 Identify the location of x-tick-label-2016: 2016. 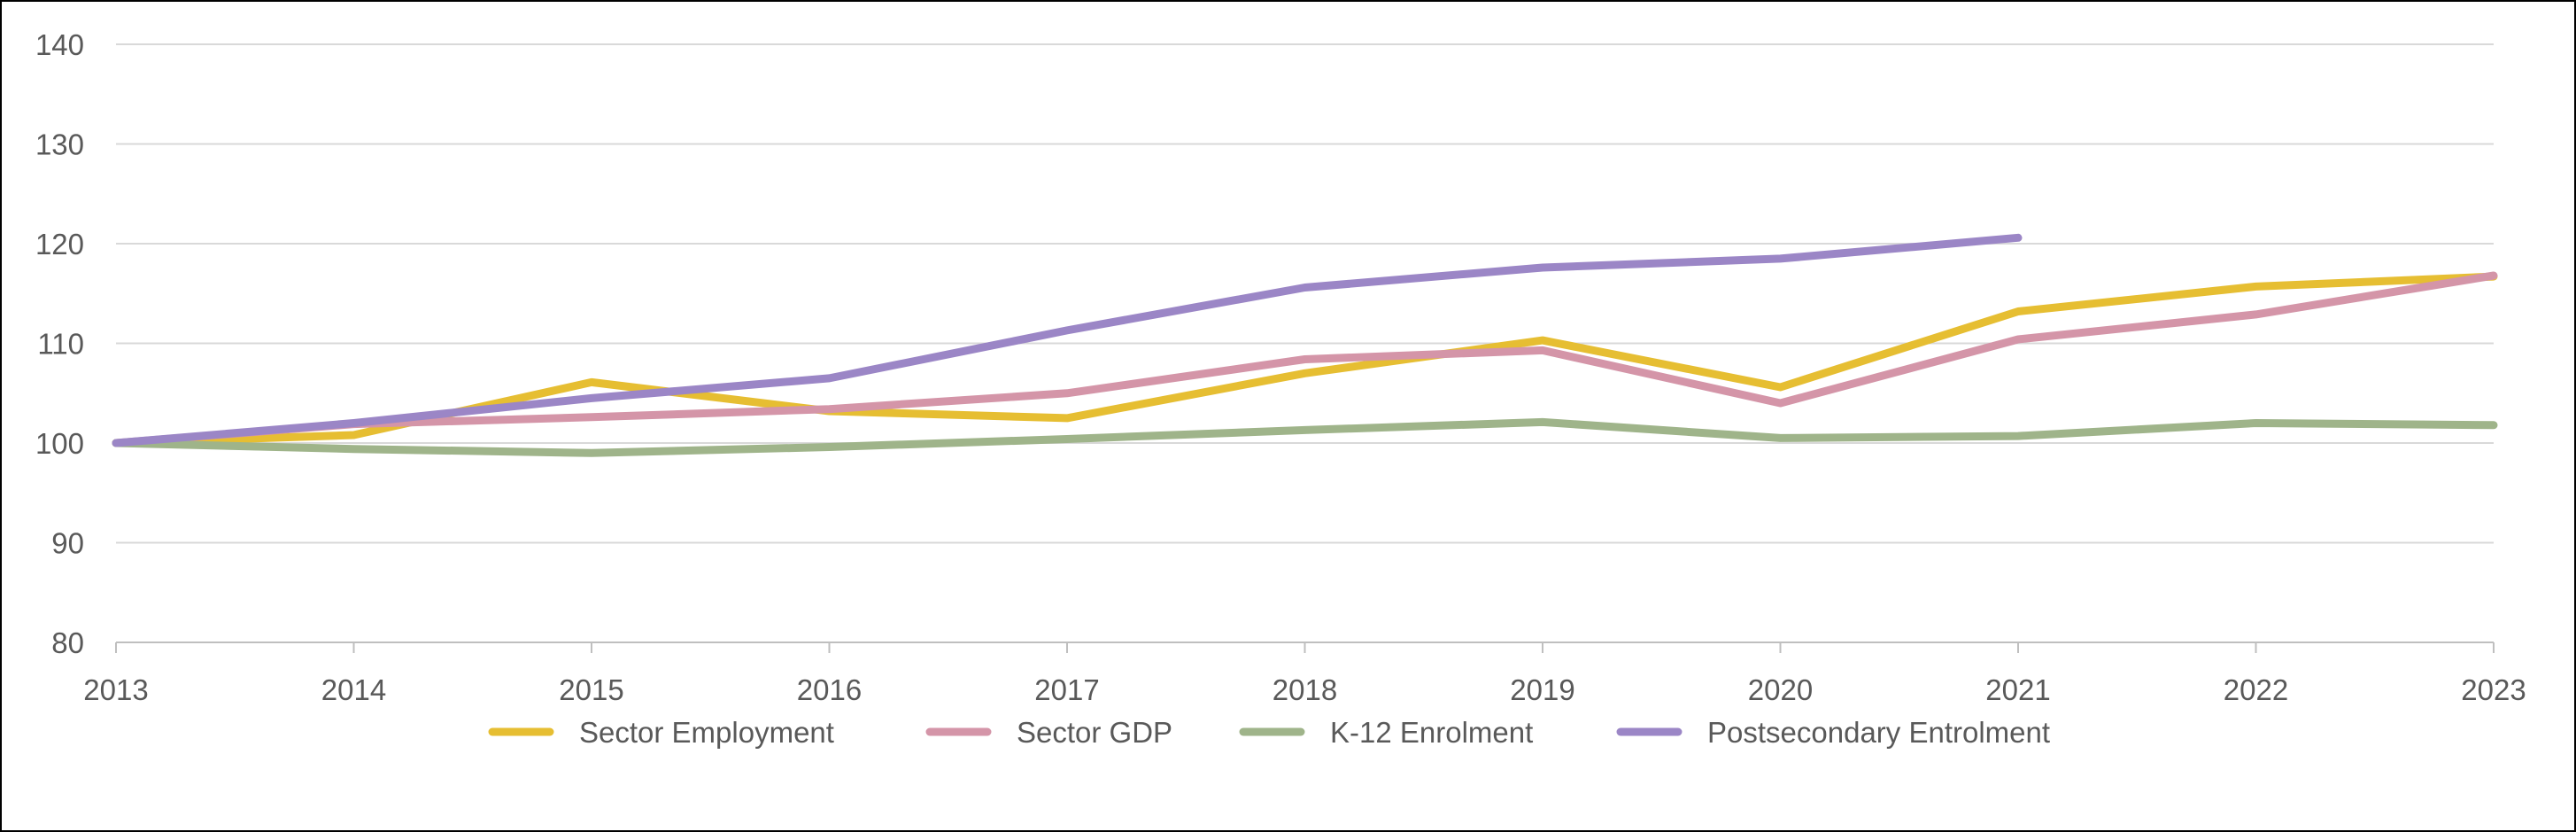
(829, 689).